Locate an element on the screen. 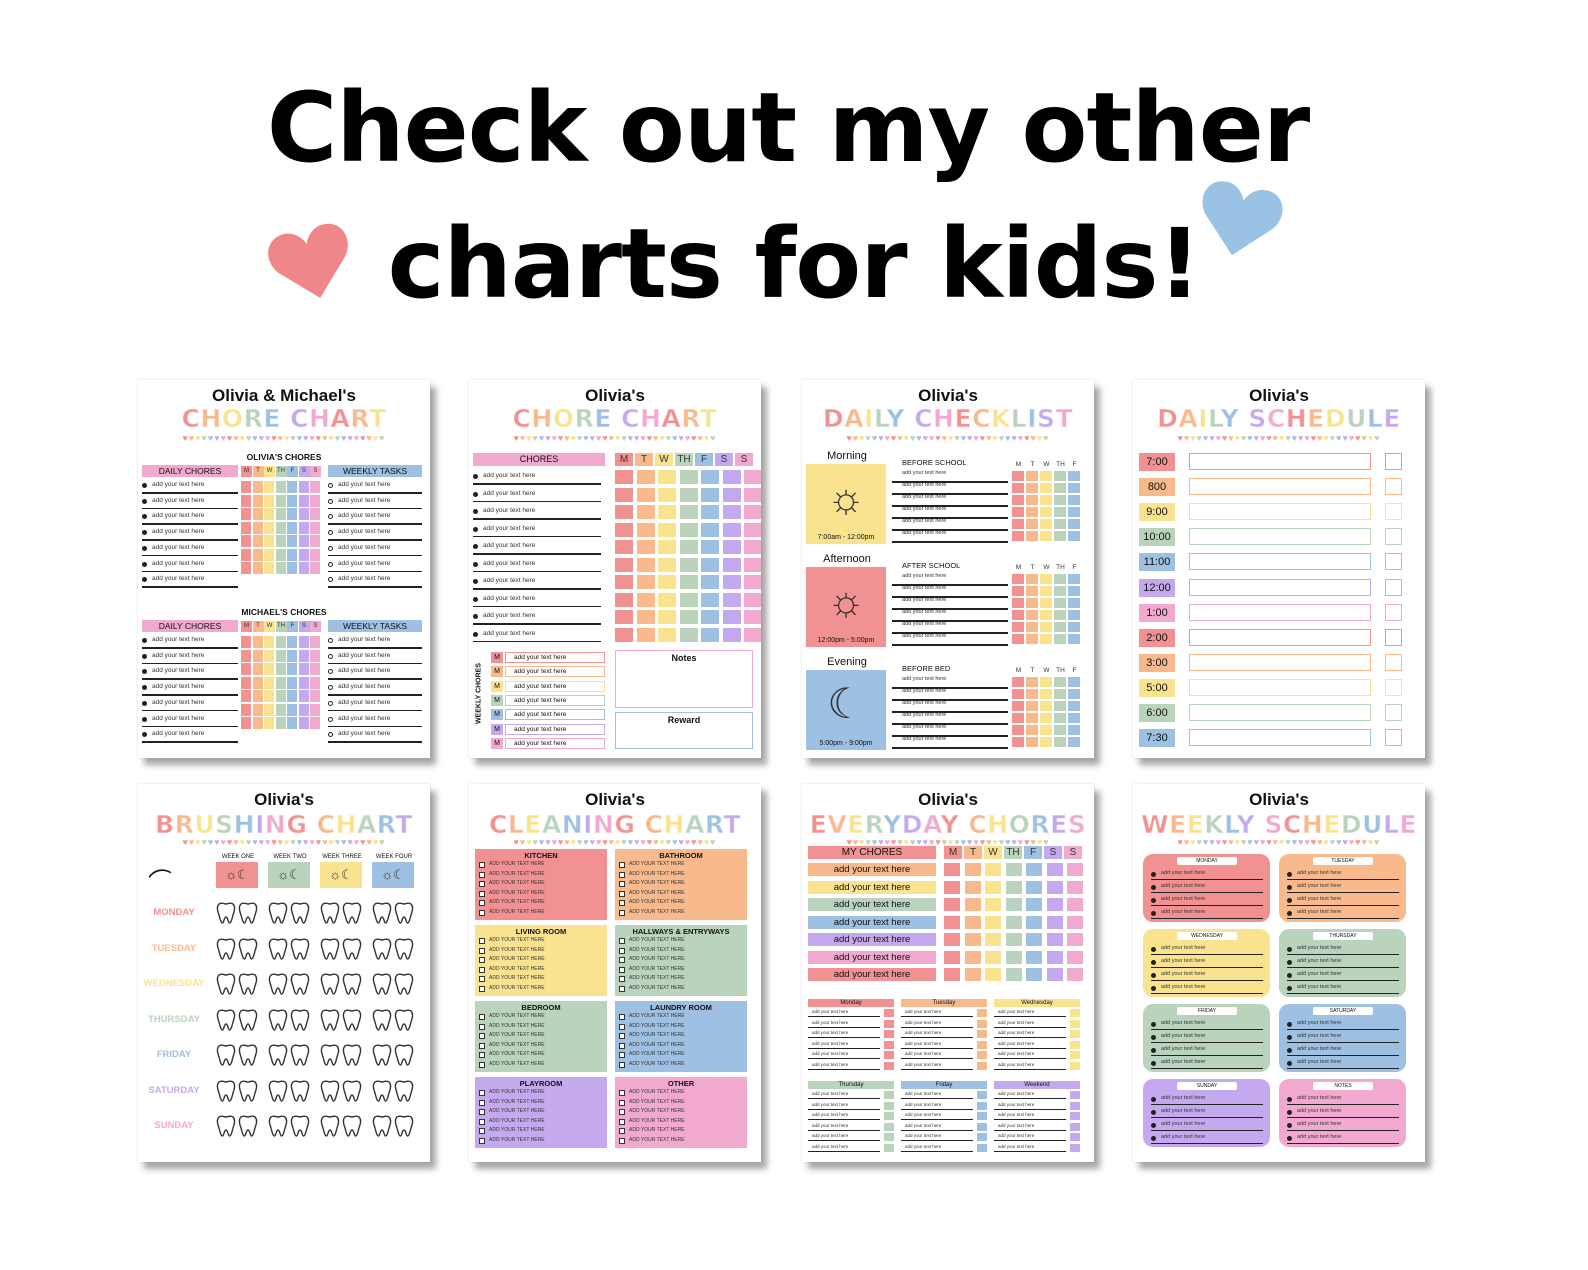 This screenshot has height=1270, width=1588. title-letter: R is located at coordinates (1040, 825).